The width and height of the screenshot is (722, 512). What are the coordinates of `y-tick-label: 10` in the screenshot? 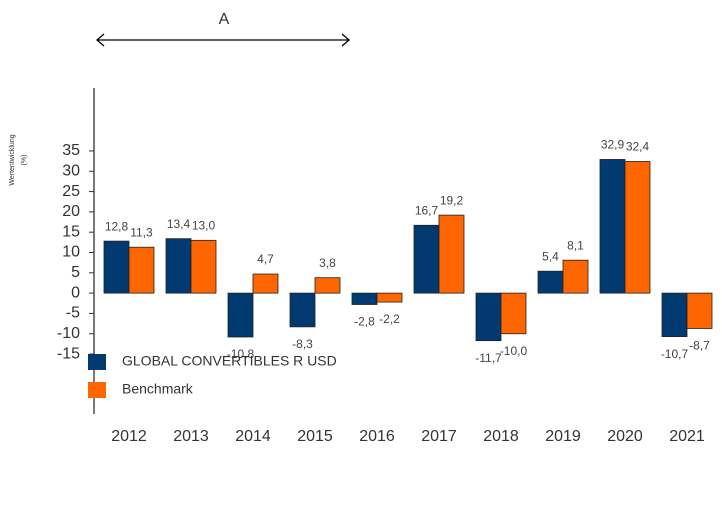 It's located at (71, 252).